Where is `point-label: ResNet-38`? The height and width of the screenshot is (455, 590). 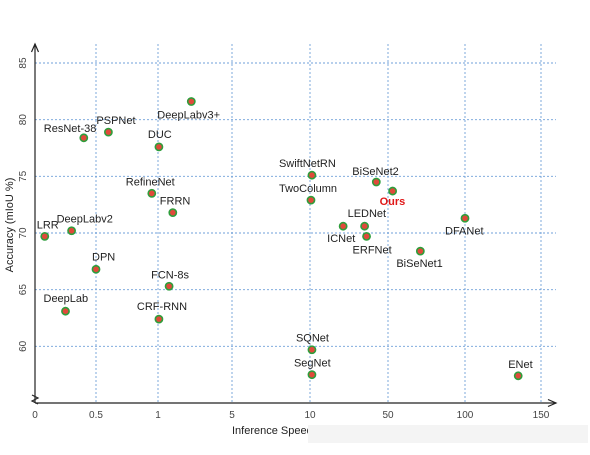 point-label: ResNet-38 is located at coordinates (70, 129).